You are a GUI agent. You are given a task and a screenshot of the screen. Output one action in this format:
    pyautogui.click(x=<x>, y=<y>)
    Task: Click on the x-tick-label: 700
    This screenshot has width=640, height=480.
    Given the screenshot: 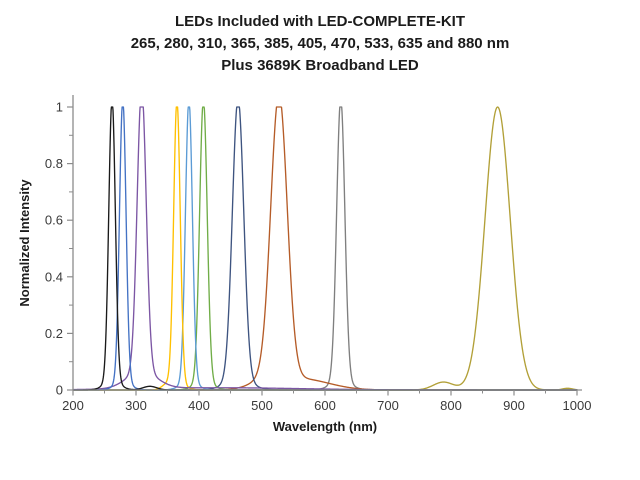 What is the action you would take?
    pyautogui.click(x=388, y=405)
    